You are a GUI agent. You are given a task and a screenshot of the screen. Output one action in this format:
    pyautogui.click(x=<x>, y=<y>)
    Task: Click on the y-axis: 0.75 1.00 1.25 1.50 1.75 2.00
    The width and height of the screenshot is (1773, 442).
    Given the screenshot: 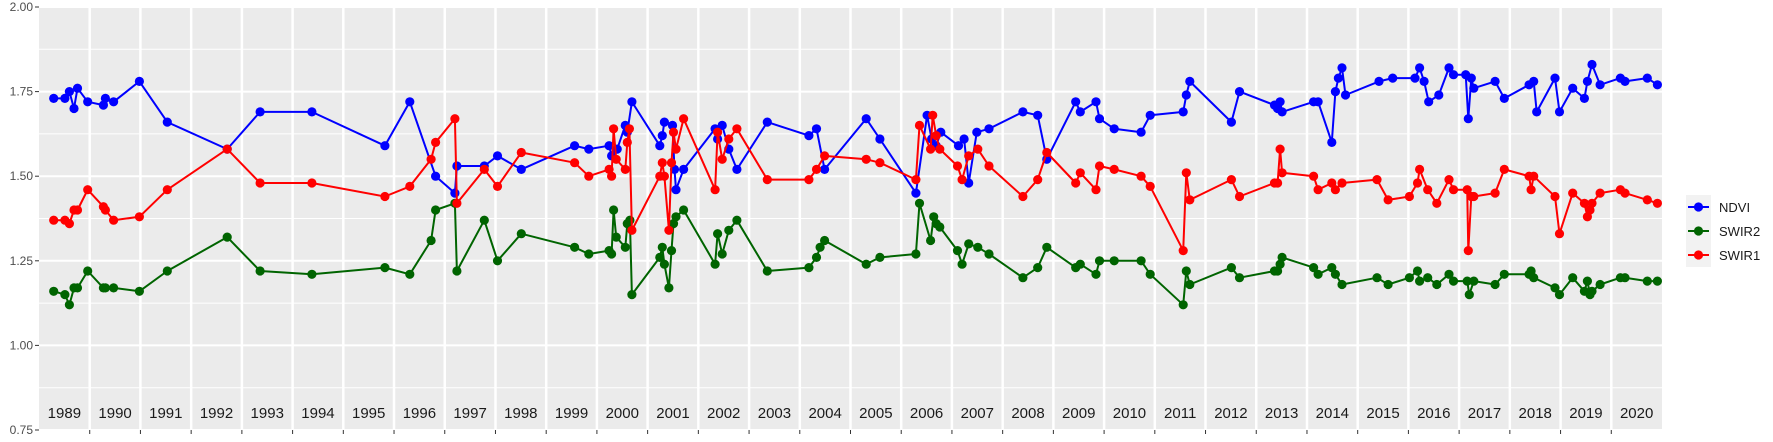 What is the action you would take?
    pyautogui.click(x=24, y=218)
    